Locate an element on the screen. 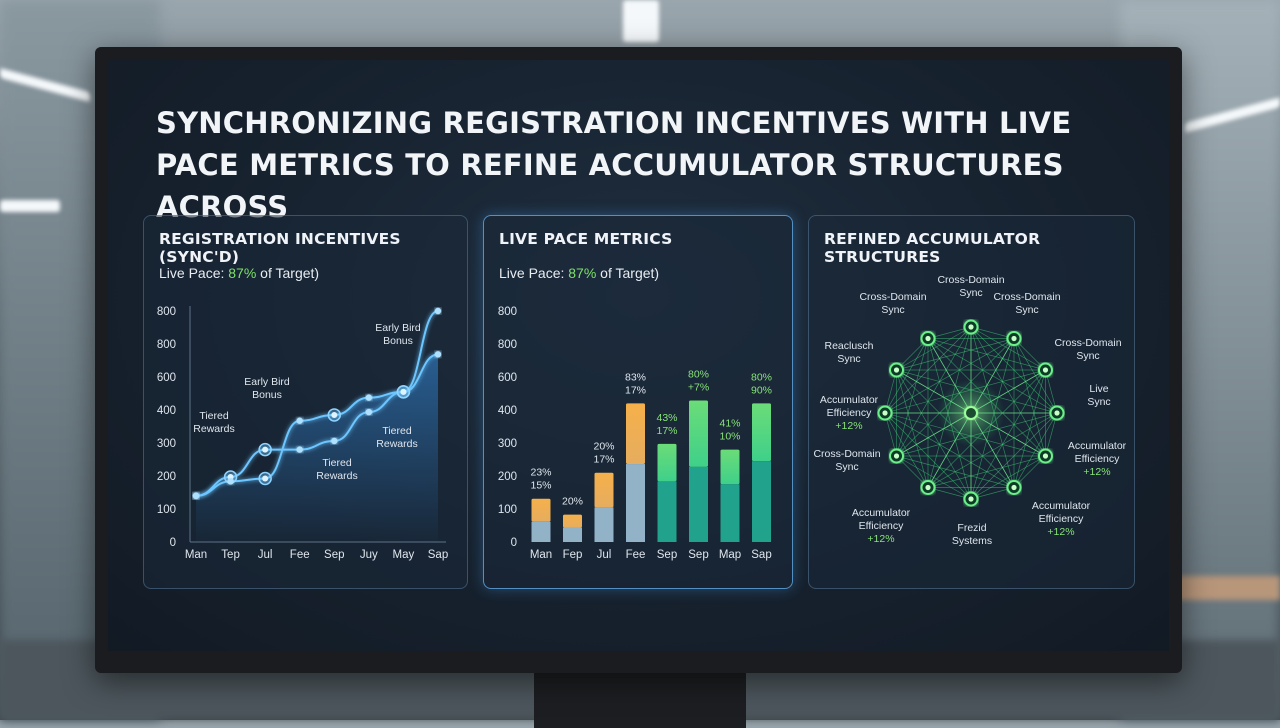 Image resolution: width=1280 pixels, height=728 pixels. y-tick-label: 200 is located at coordinates (166, 477).